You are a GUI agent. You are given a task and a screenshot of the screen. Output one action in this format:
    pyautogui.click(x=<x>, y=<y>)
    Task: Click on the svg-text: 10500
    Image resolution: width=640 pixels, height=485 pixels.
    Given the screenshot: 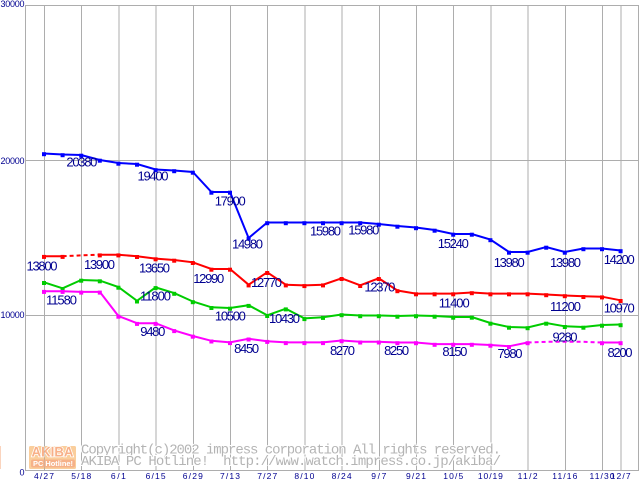 What is the action you would take?
    pyautogui.click(x=230, y=316)
    